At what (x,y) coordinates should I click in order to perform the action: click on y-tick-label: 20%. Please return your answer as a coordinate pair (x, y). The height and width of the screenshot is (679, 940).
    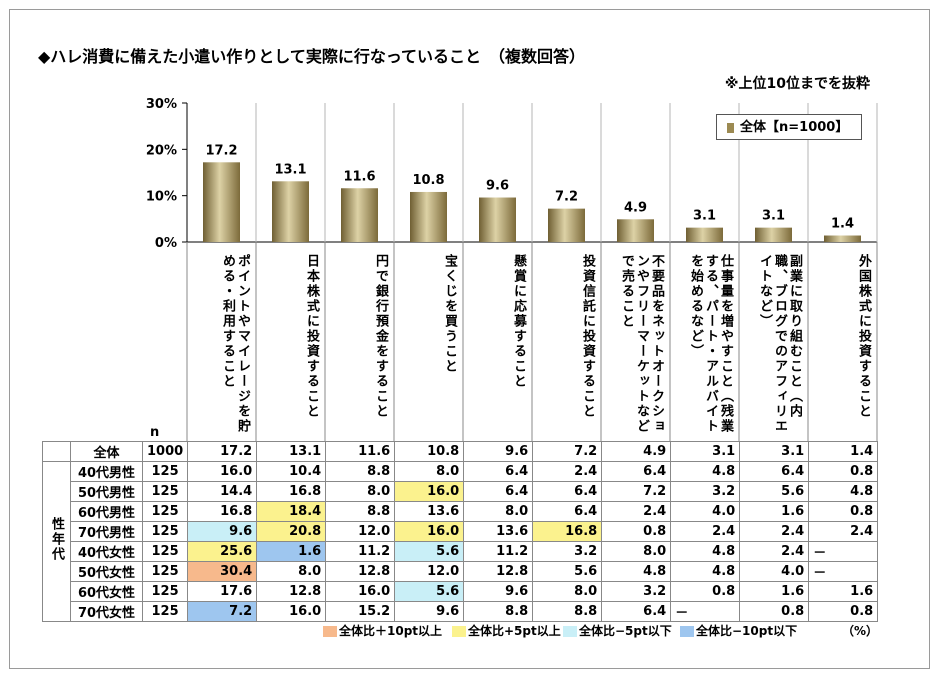
    Looking at the image, I should click on (161, 150).